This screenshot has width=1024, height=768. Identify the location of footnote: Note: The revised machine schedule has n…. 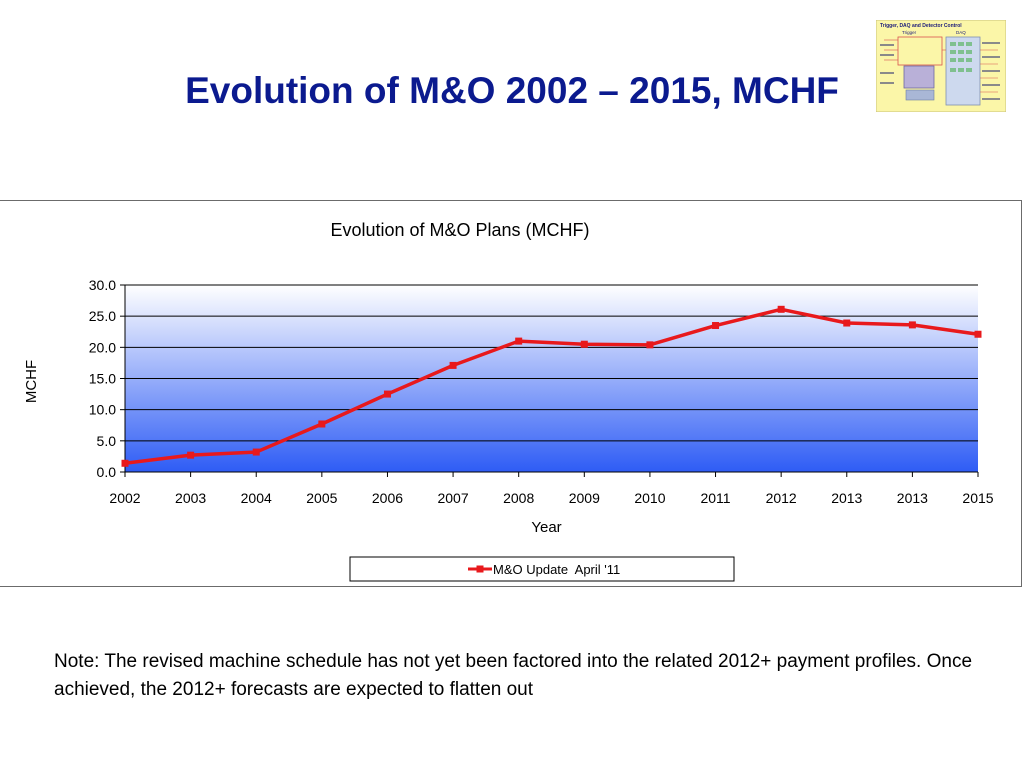
(513, 675).